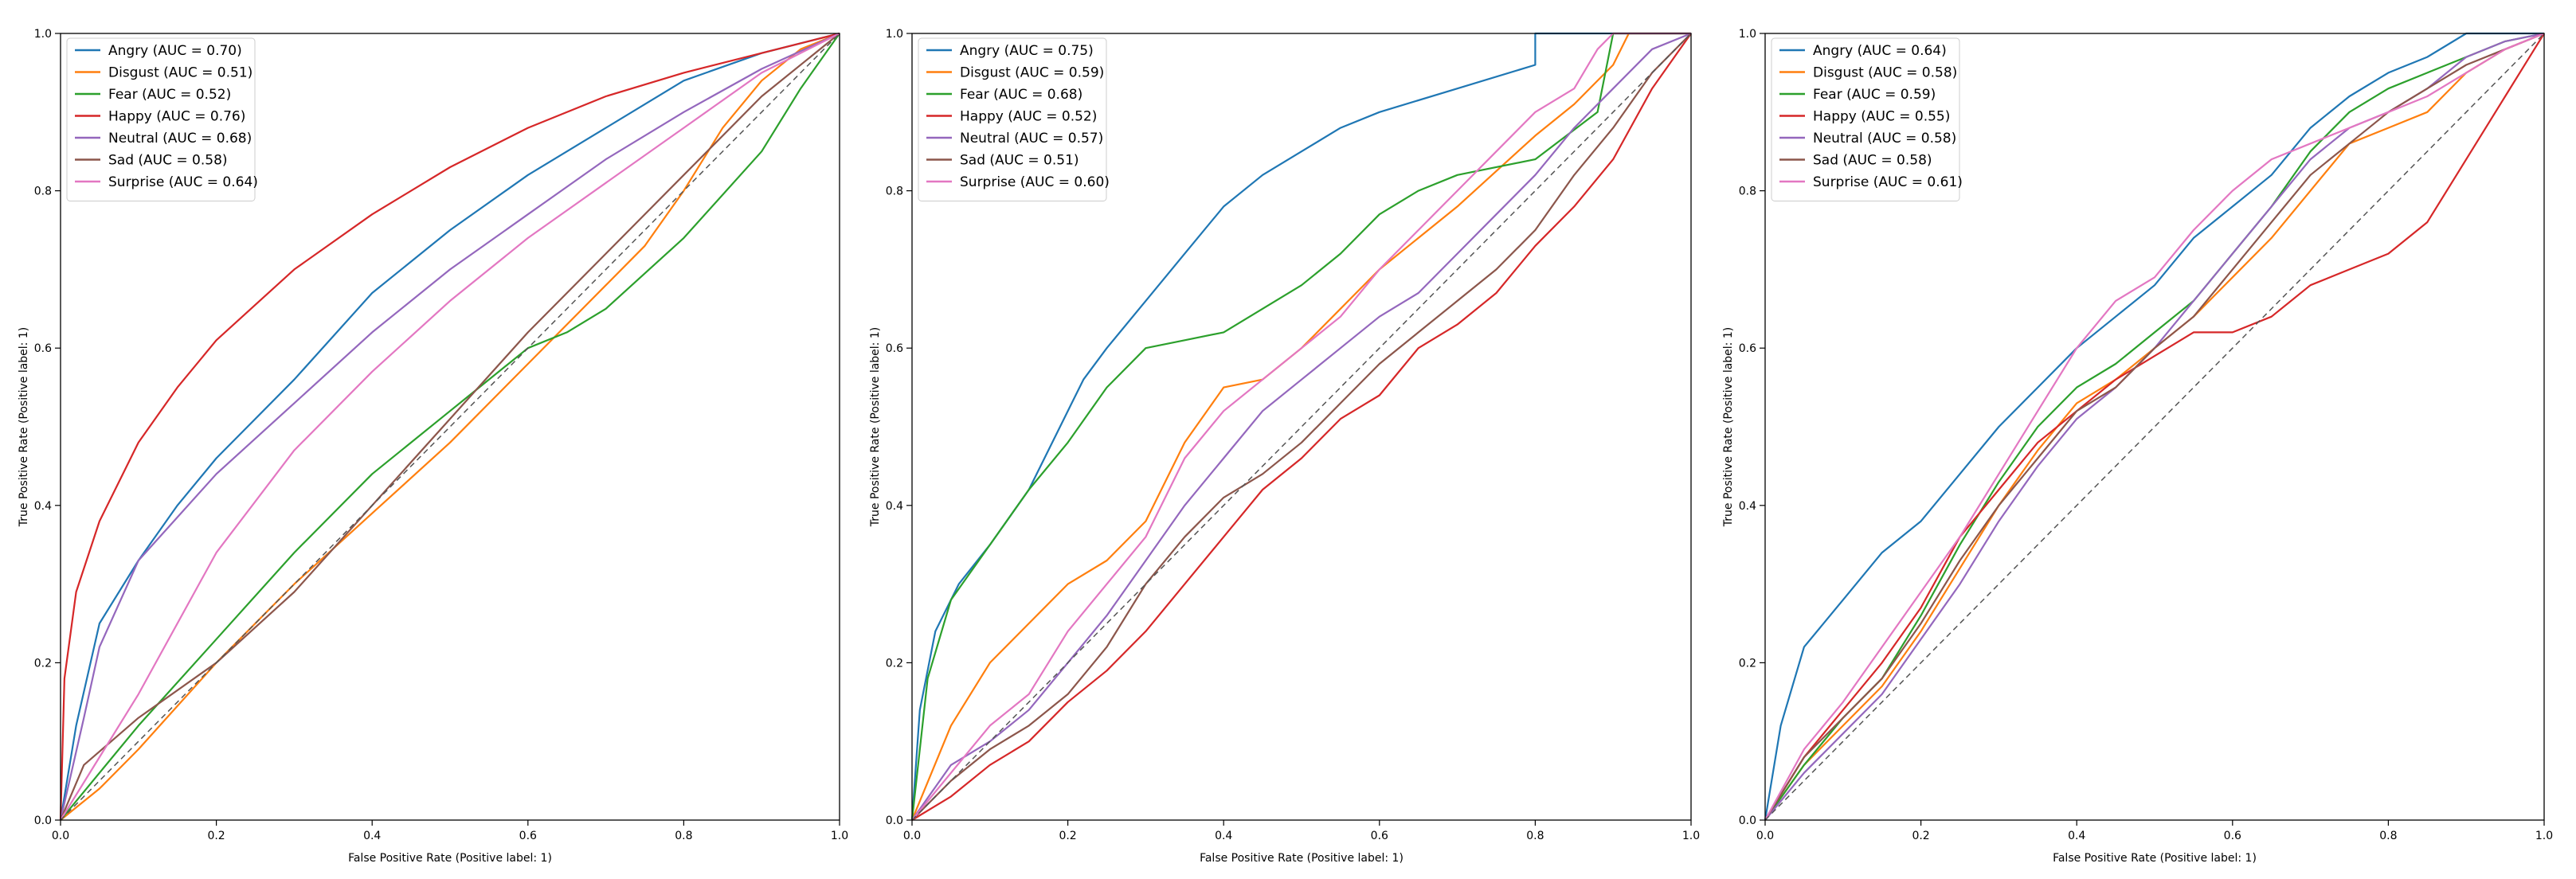 The image size is (2576, 879). I want to click on legend-label-angry: Angry (AUC = 0.64), so click(1880, 51).